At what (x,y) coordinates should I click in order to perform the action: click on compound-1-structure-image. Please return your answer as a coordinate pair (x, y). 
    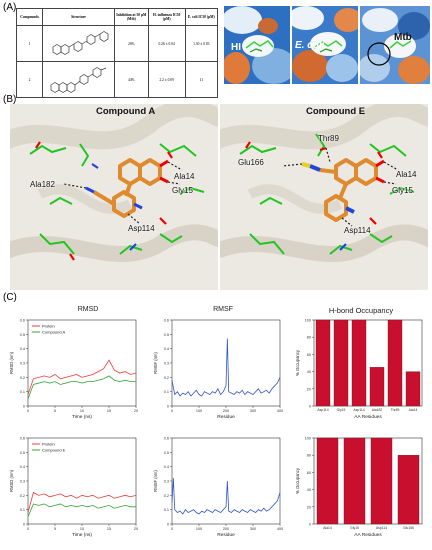
    Looking at the image, I should click on (80, 42).